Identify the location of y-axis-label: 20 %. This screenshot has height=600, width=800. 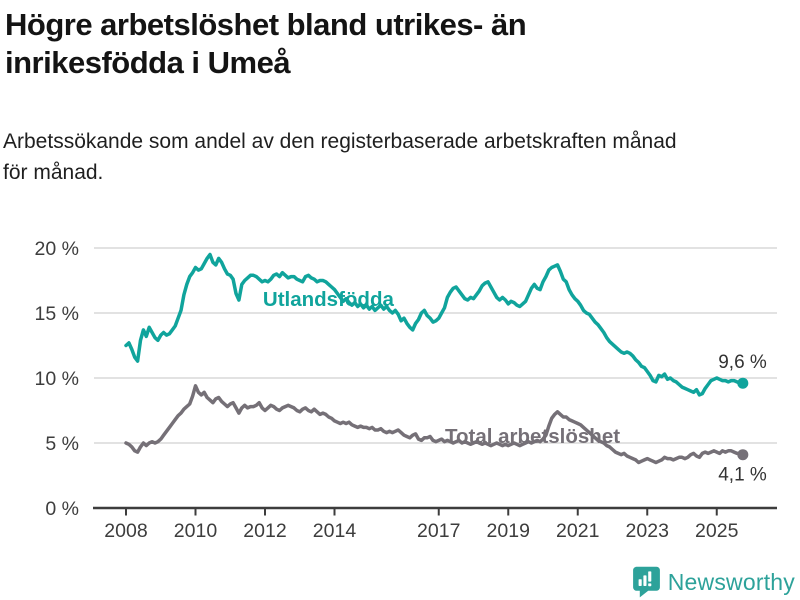
(57, 249).